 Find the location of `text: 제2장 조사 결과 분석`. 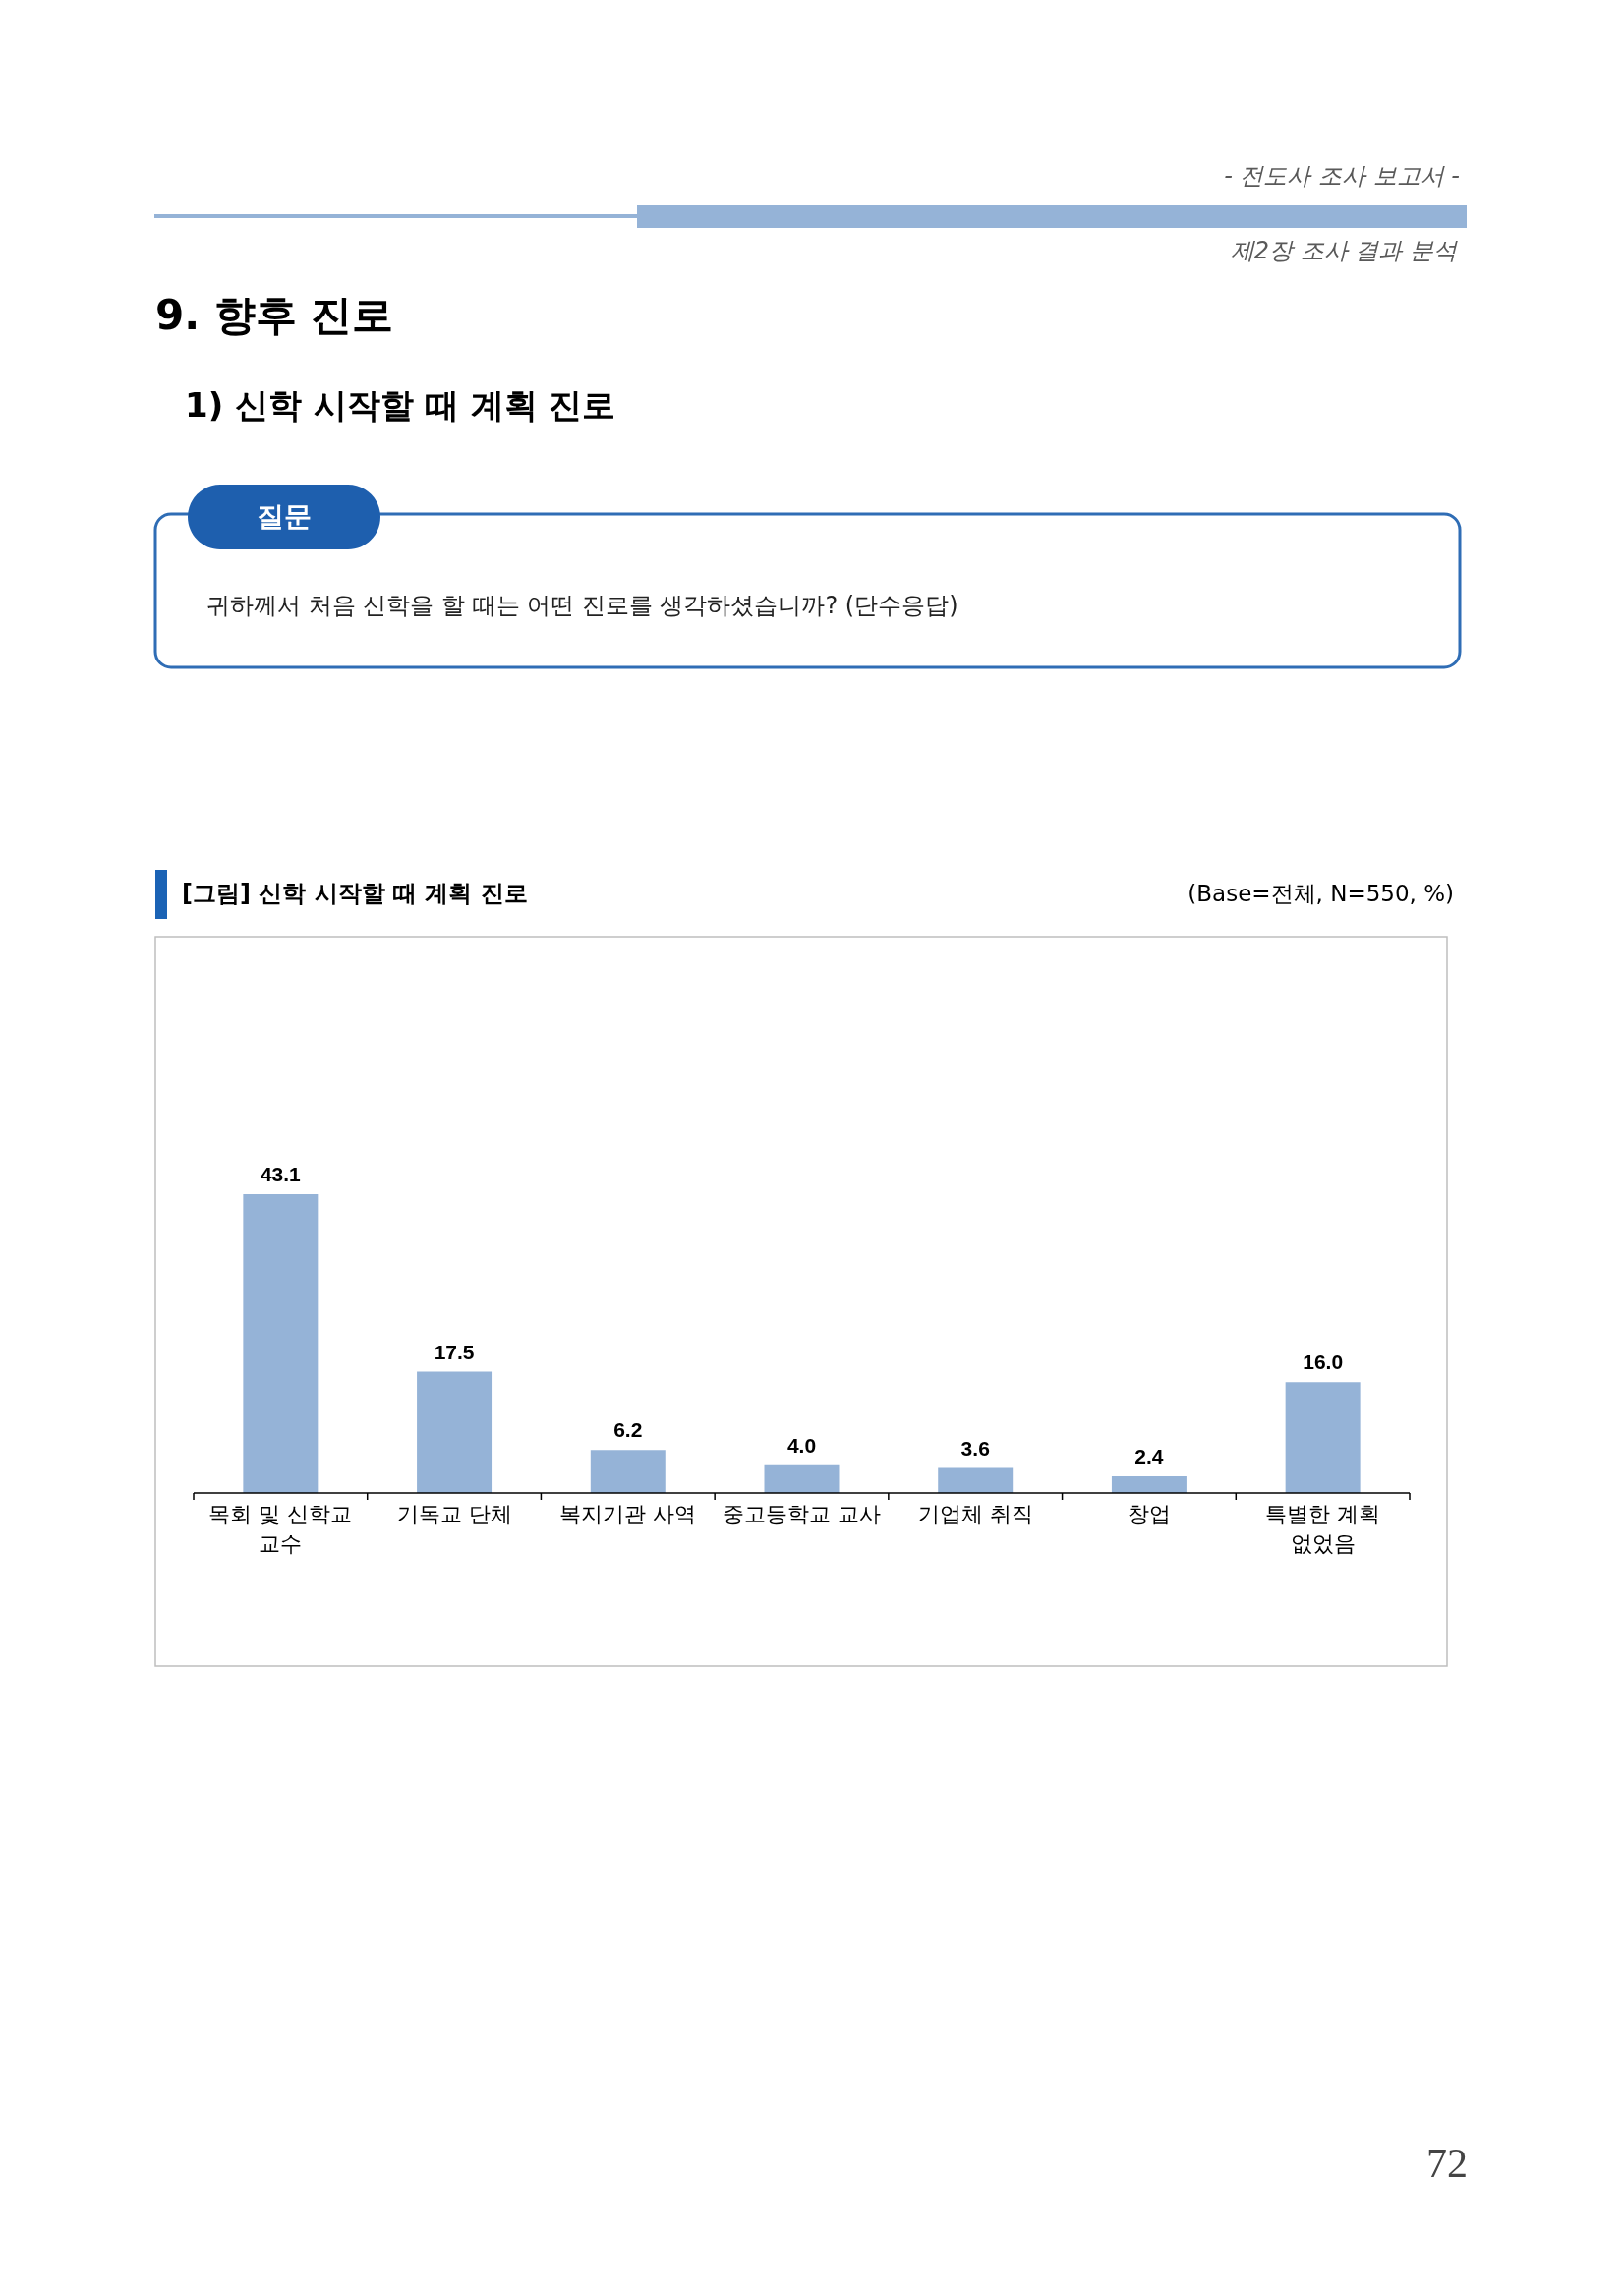

text: 제2장 조사 결과 분석 is located at coordinates (1344, 251).